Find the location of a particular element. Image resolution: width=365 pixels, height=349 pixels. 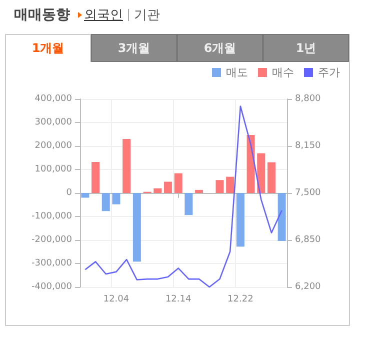

chart-title: 매매동향 is located at coordinates (42, 15).